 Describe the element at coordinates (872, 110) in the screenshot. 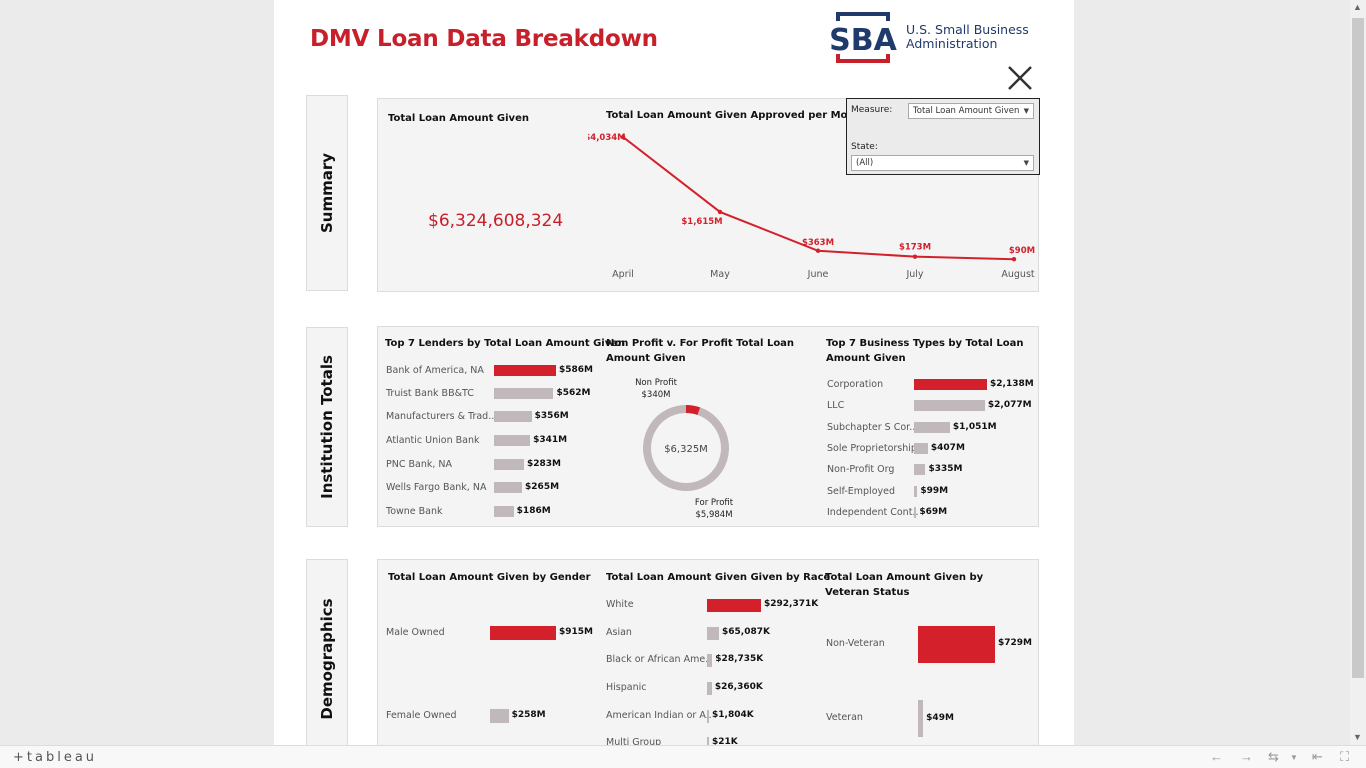

I see `measure-label: Measure:` at that location.